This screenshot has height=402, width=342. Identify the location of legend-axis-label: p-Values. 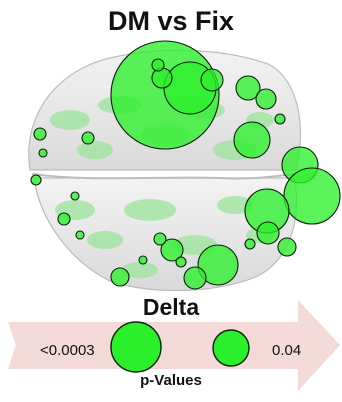
(171, 380).